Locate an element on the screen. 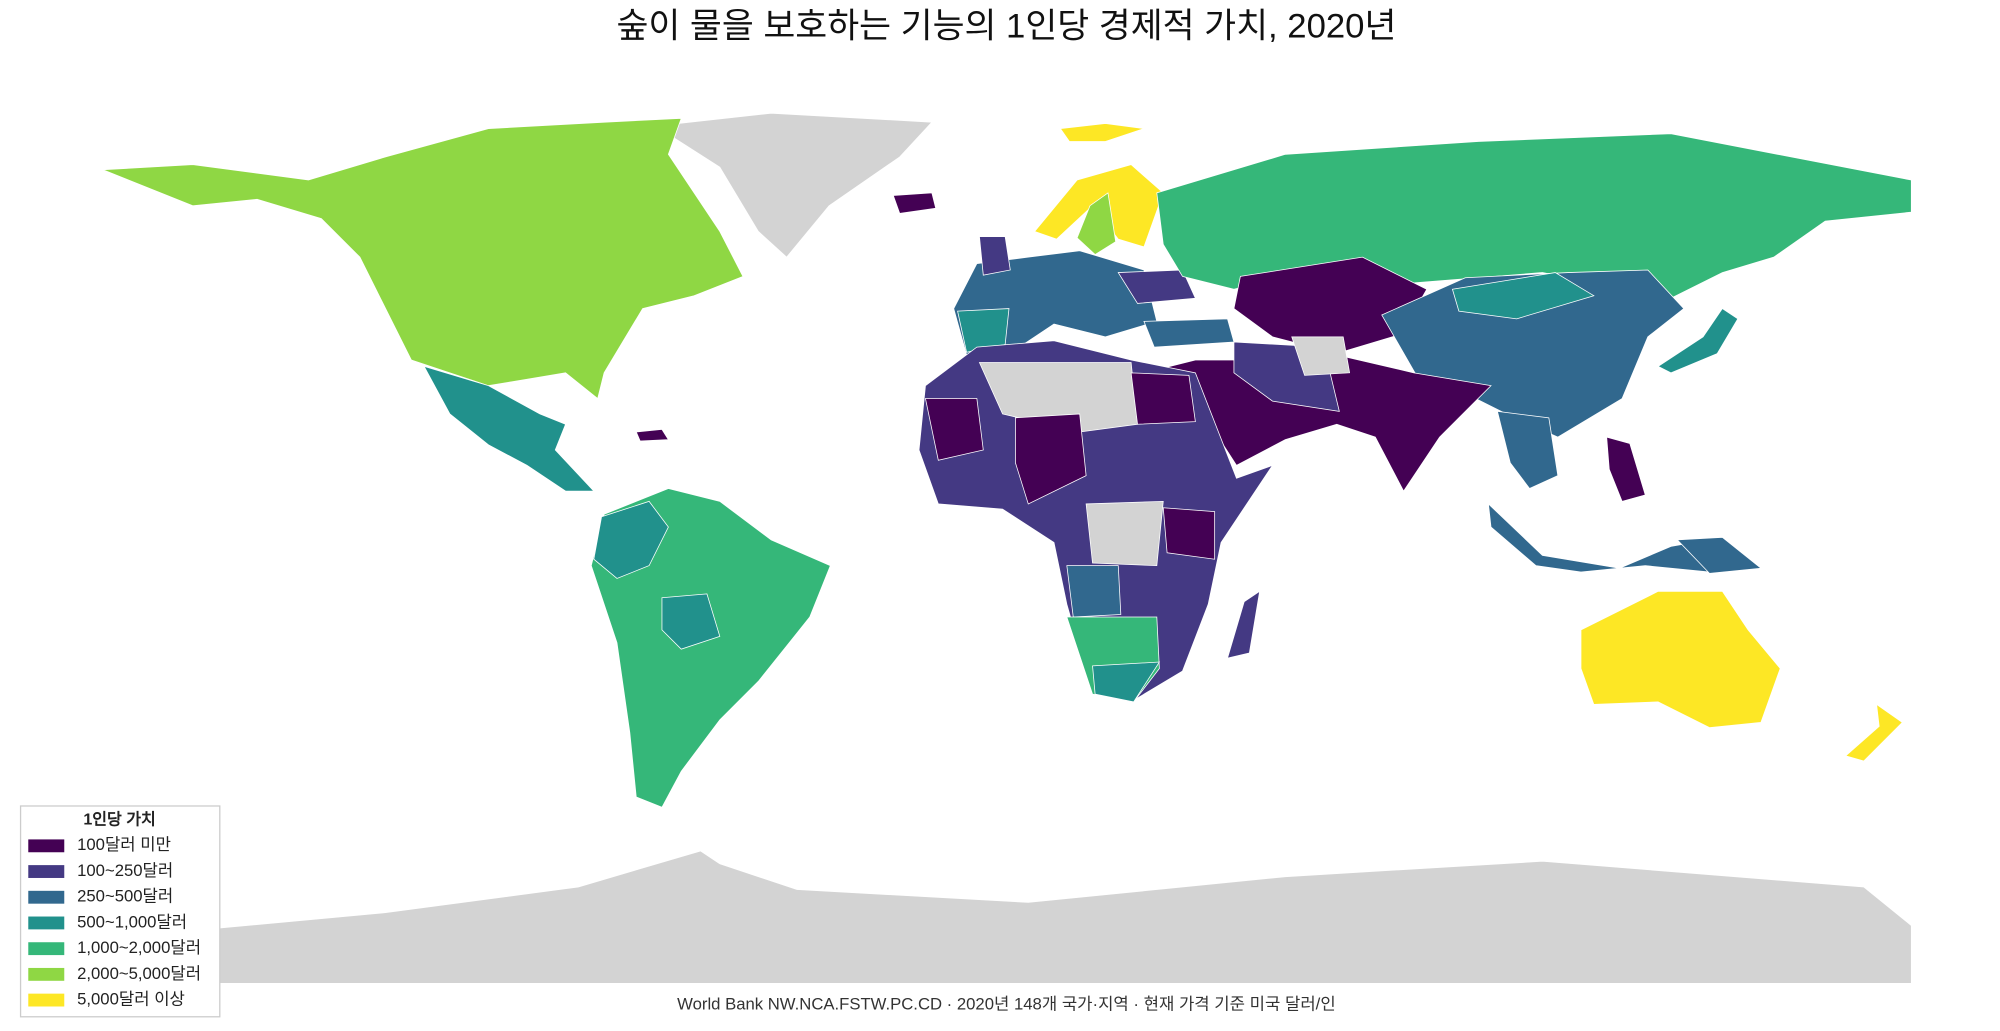 This screenshot has height=1031, width=2000. legend-label: 250~500달러 is located at coordinates (125, 896).